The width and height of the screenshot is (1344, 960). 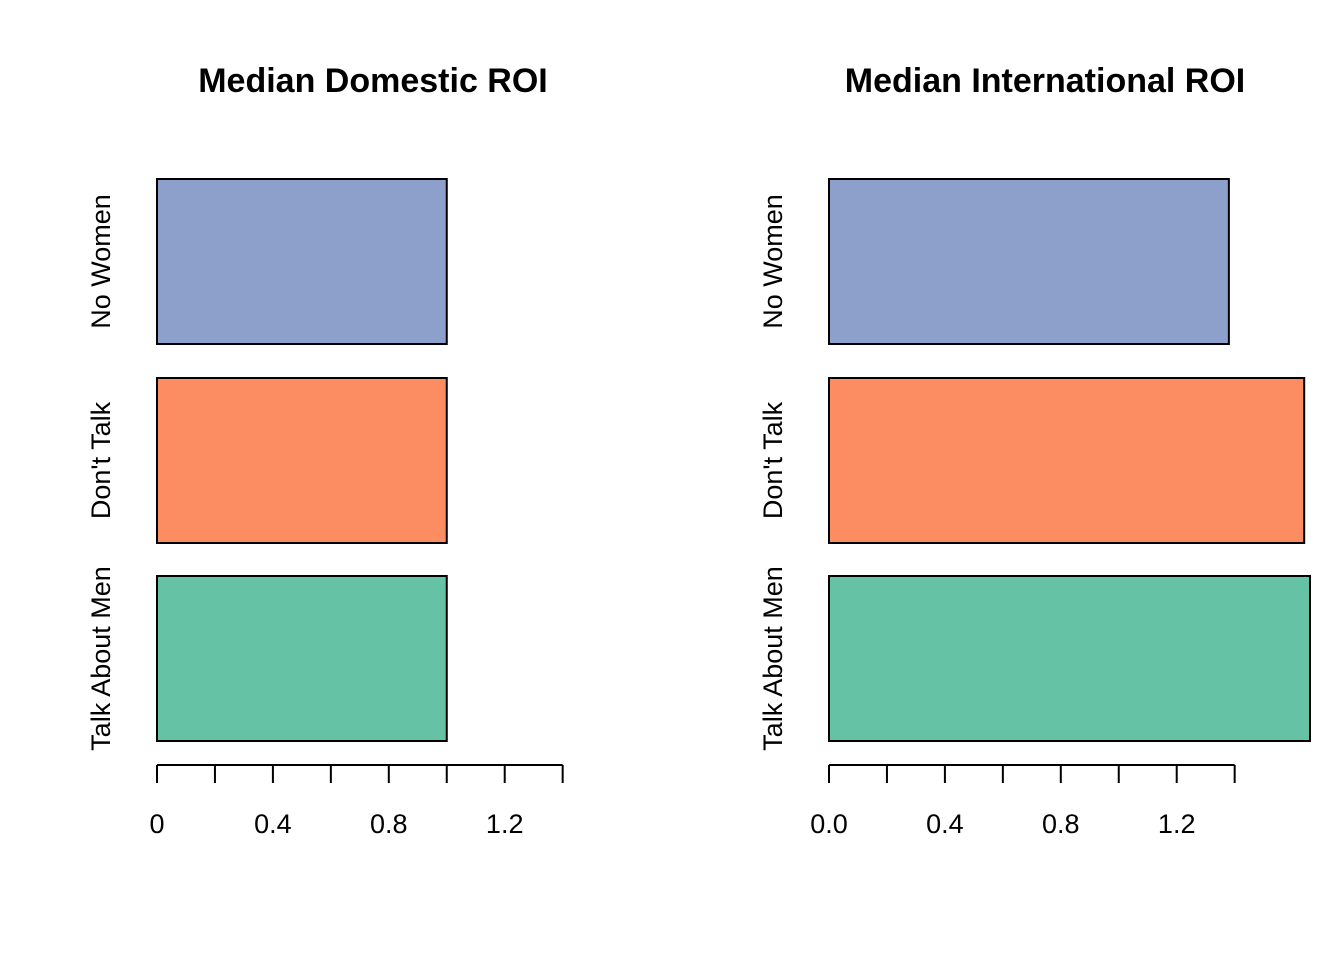 What do you see at coordinates (373, 81) in the screenshot?
I see `chart-title: Median Domestic ROI` at bounding box center [373, 81].